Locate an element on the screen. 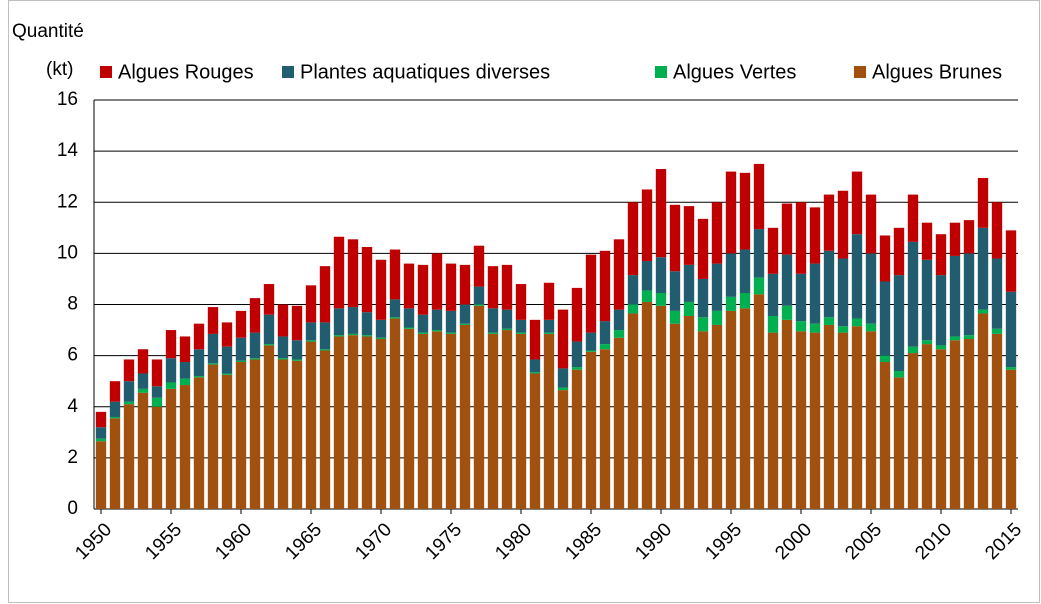 The image size is (1041, 604). x-tick-label: 2010 is located at coordinates (933, 541).